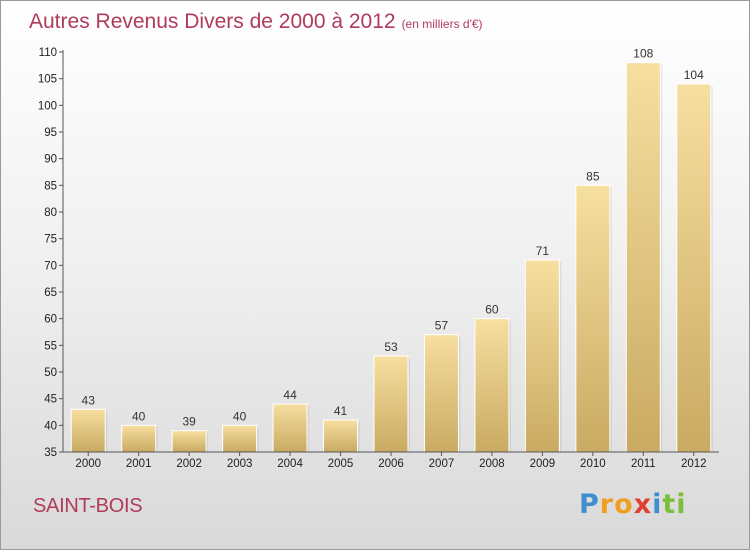 The width and height of the screenshot is (750, 550). Describe the element at coordinates (50, 400) in the screenshot. I see `y-tick-label: 45` at that location.